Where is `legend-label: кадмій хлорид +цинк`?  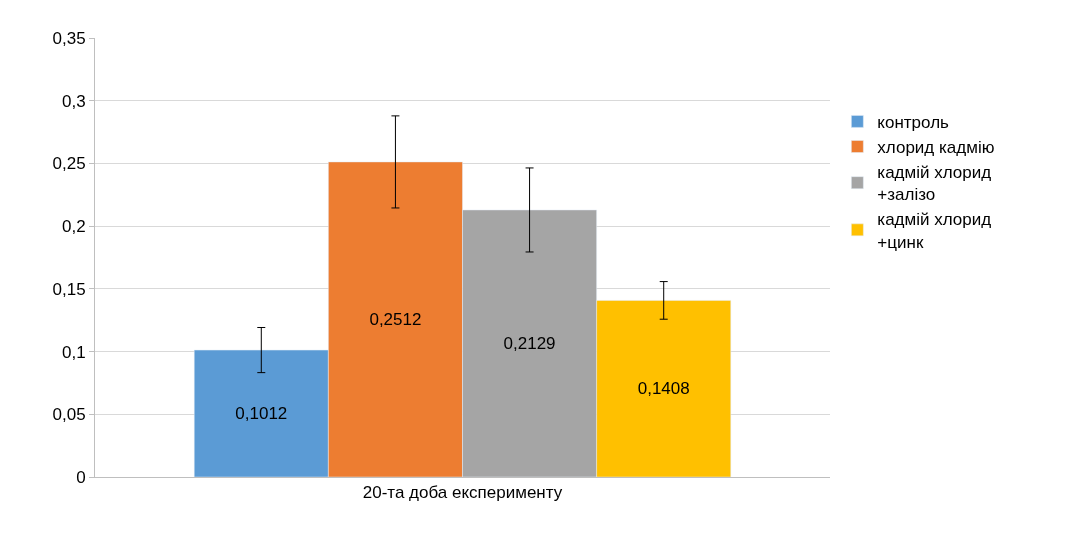
legend-label: кадмій хлорид +цинк is located at coordinates (934, 231).